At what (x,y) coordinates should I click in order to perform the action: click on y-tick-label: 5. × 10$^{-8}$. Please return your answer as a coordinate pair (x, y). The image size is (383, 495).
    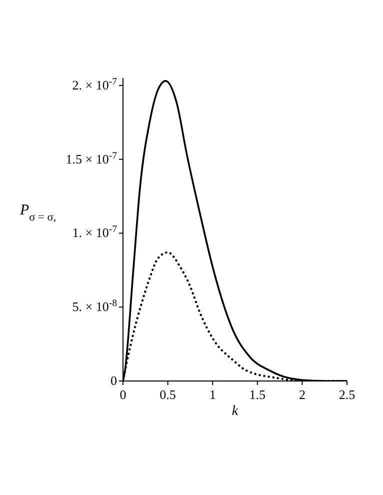
    Looking at the image, I should click on (95, 306).